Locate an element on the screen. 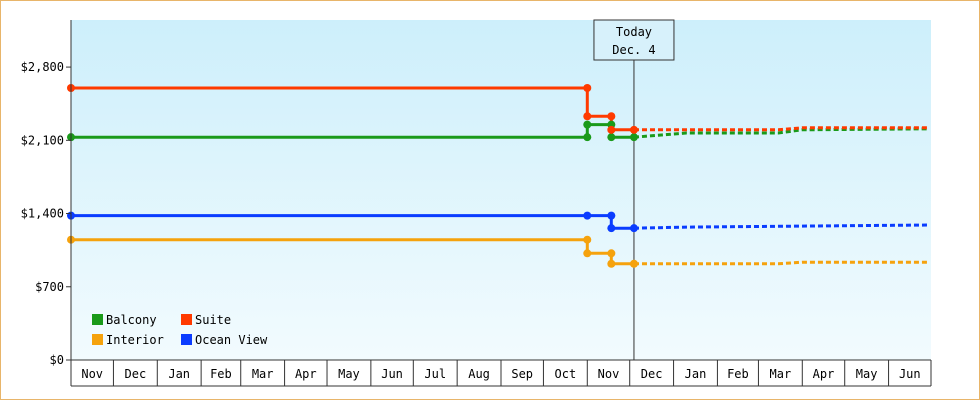 The height and width of the screenshot is (400, 980). balcony-legend-swatch is located at coordinates (97, 319).